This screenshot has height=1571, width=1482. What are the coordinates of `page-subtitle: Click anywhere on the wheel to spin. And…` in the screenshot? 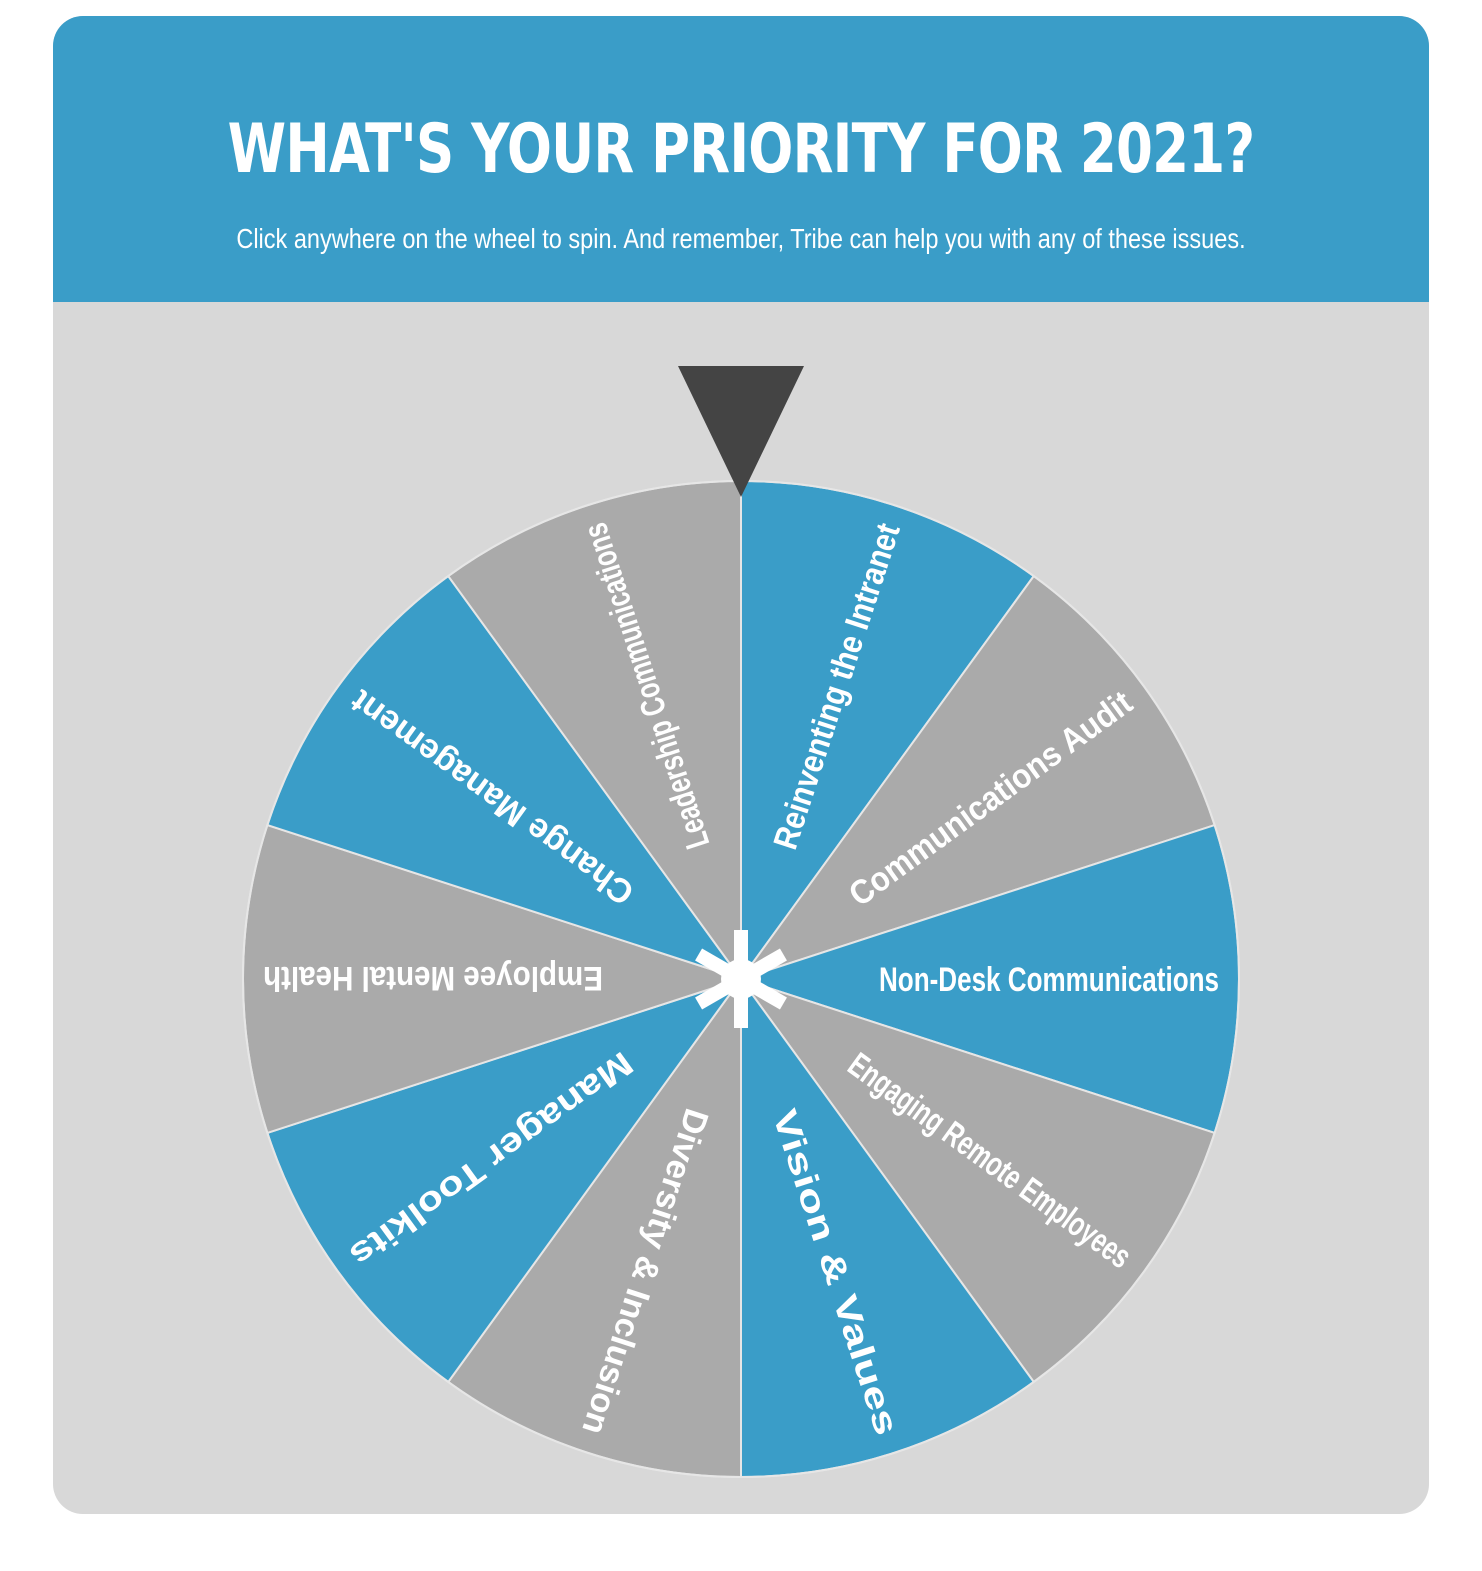 It's located at (741, 238).